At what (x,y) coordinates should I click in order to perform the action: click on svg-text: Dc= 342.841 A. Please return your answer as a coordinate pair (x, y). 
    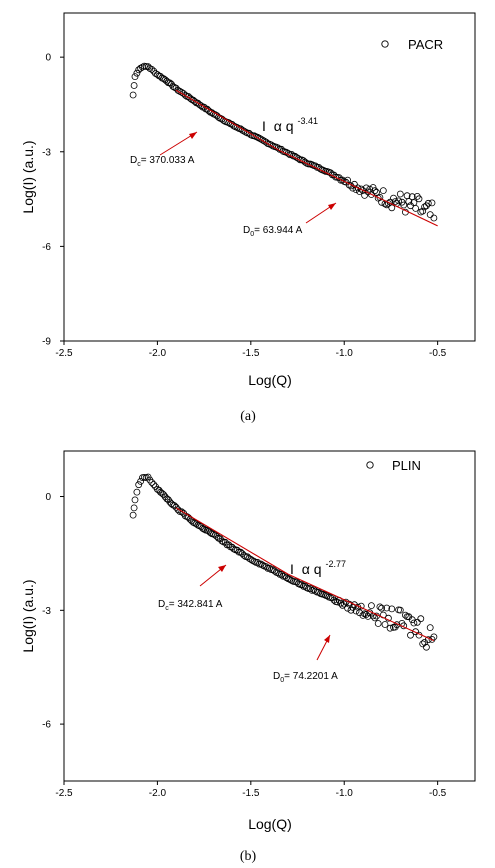
    Looking at the image, I should click on (190, 605).